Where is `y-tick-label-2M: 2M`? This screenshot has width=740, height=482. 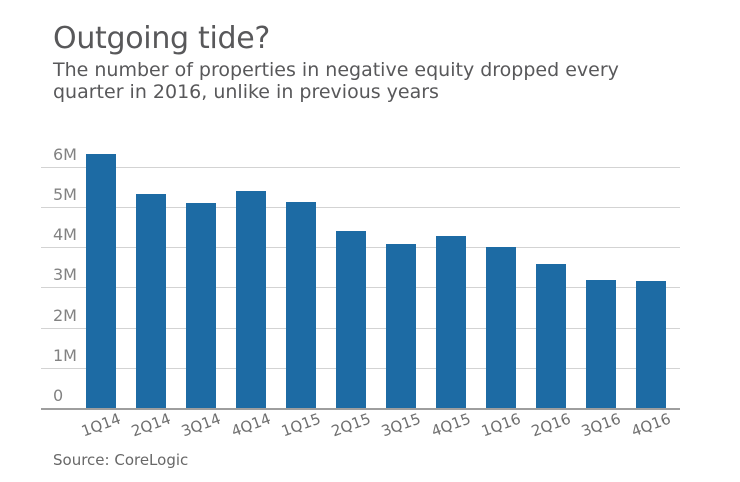
y-tick-label-2M: 2M is located at coordinates (65, 315).